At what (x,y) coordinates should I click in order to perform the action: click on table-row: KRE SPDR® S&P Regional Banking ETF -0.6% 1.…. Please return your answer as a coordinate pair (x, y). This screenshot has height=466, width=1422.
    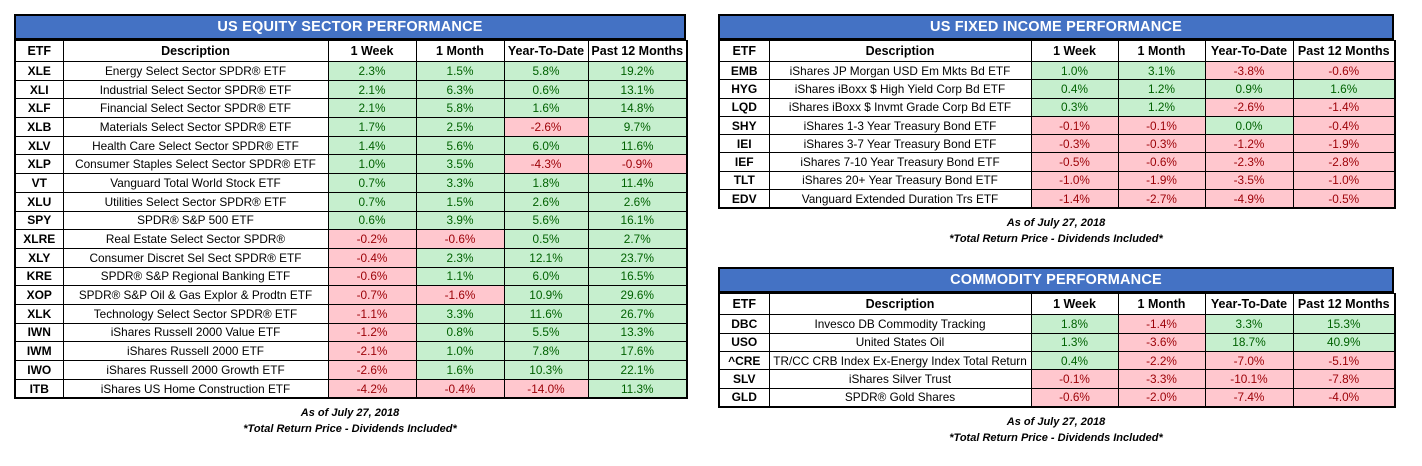
    Looking at the image, I should click on (351, 276).